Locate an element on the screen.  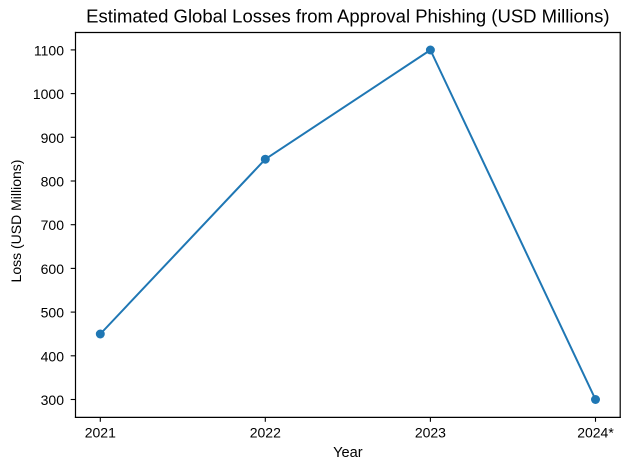
svg-text: 300 is located at coordinates (53, 400).